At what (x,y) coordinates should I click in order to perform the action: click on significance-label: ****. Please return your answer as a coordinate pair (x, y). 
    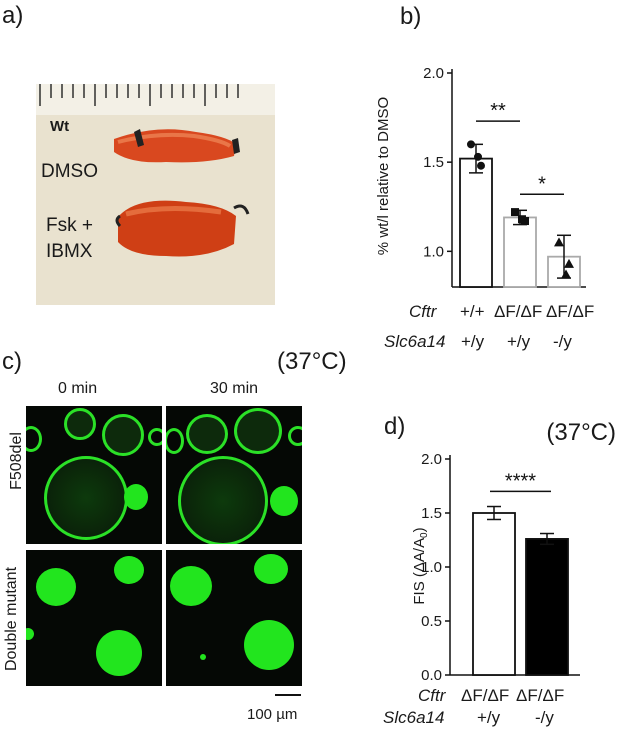
    Looking at the image, I should click on (520, 481).